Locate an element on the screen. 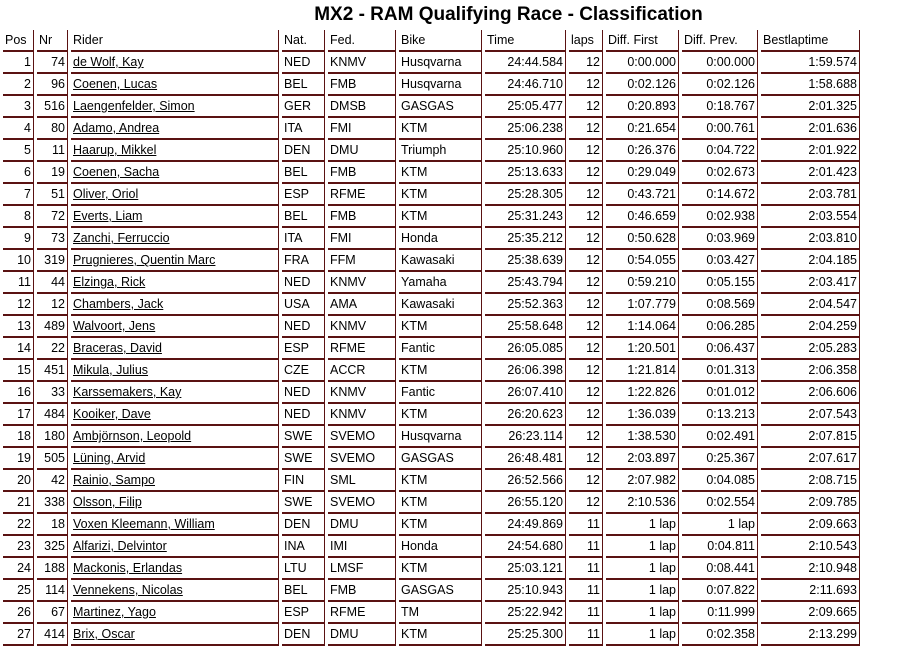 The width and height of the screenshot is (907, 649). cell-diff-first: 1:14.064 is located at coordinates (642, 327).